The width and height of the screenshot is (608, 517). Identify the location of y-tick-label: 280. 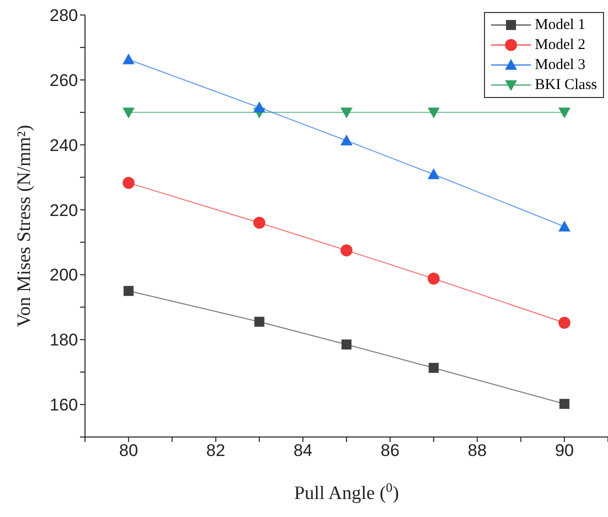
(64, 16).